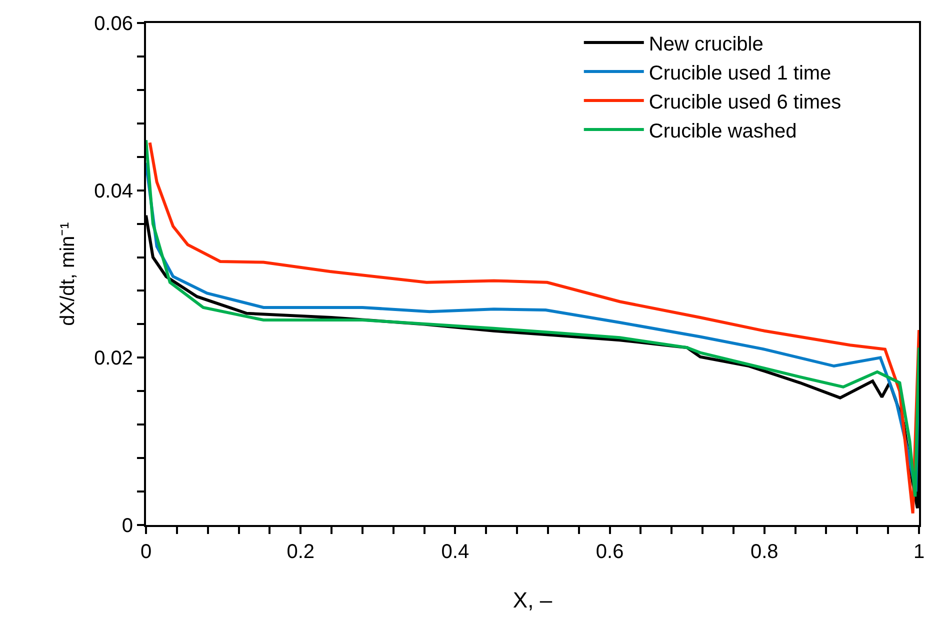  What do you see at coordinates (113, 191) in the screenshot?
I see `y-tick-label: 0.04` at bounding box center [113, 191].